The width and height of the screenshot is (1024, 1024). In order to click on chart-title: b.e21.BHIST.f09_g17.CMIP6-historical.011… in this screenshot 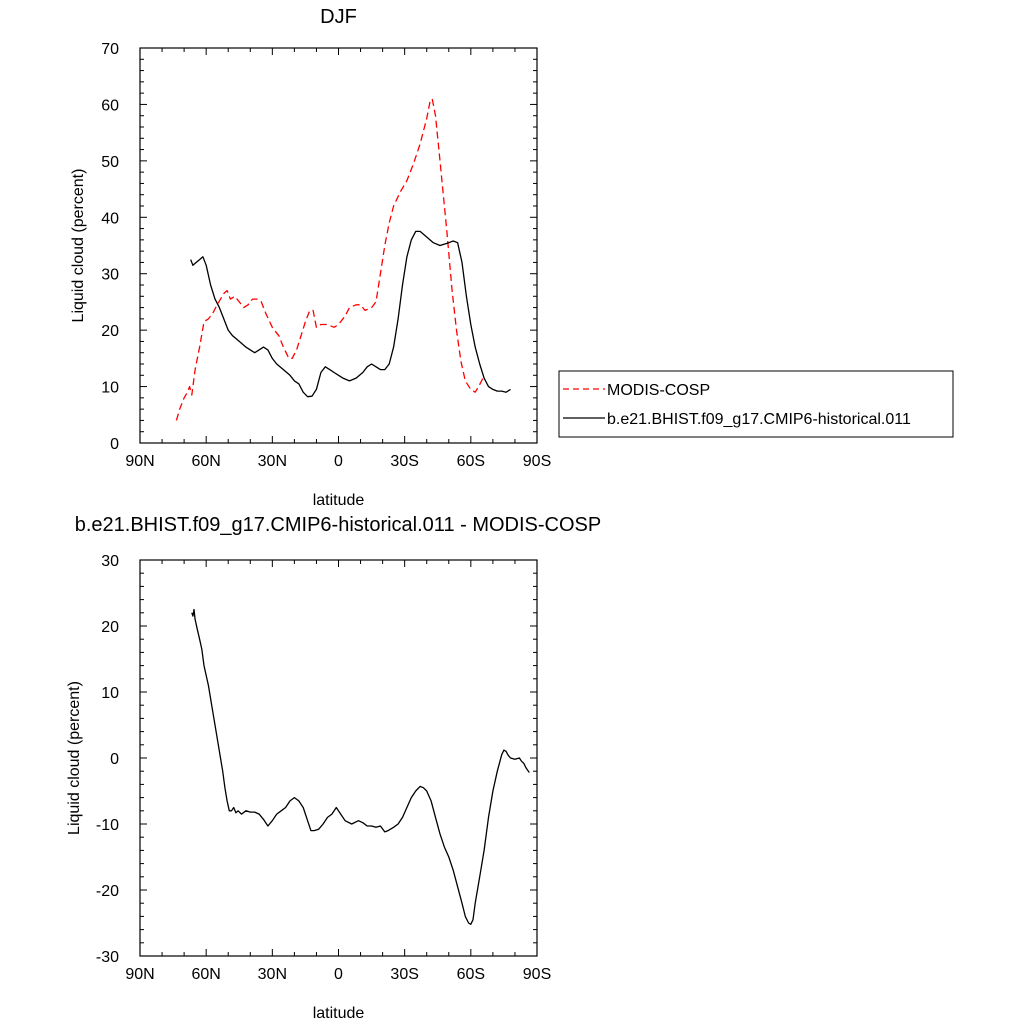, I will do `click(338, 525)`.